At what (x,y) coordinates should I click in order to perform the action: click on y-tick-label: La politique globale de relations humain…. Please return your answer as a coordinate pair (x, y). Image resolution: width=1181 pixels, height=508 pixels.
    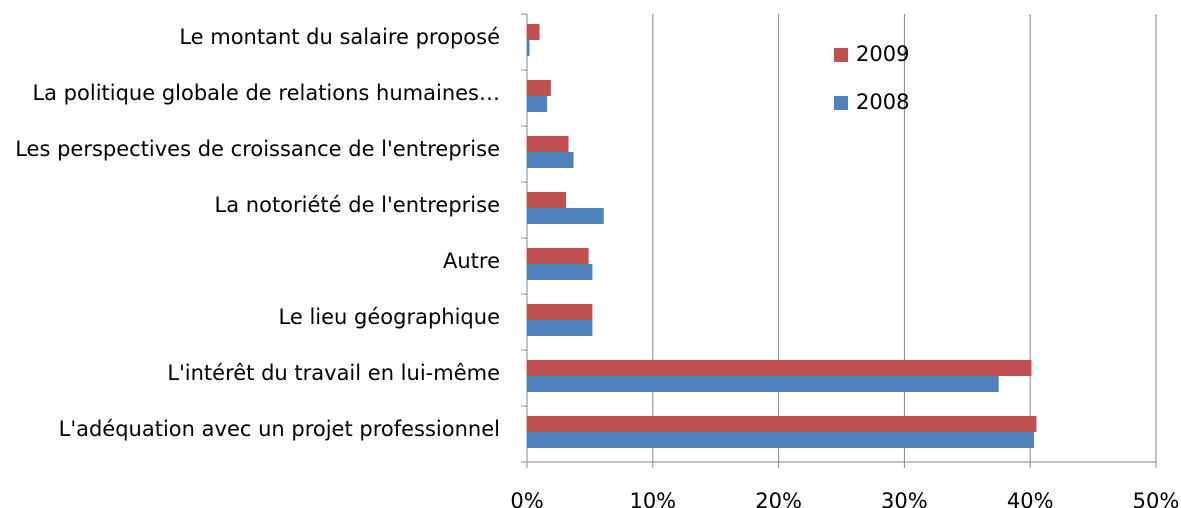
    Looking at the image, I should click on (266, 93).